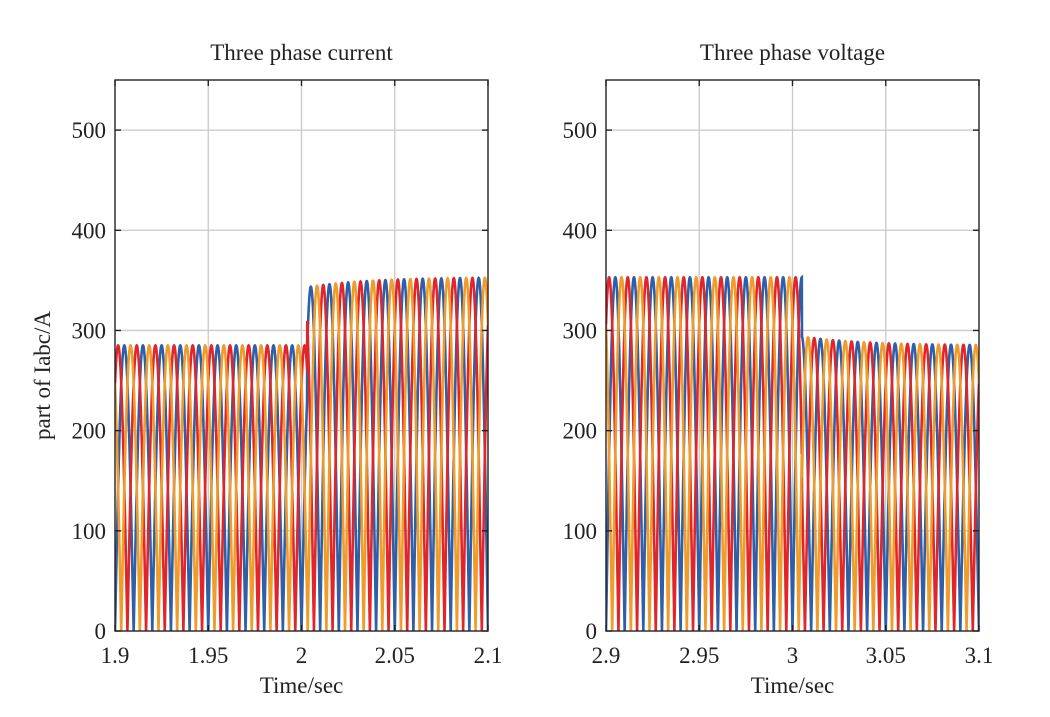 This screenshot has width=1050, height=717. What do you see at coordinates (488, 655) in the screenshot?
I see `x-tick-label: 2.1` at bounding box center [488, 655].